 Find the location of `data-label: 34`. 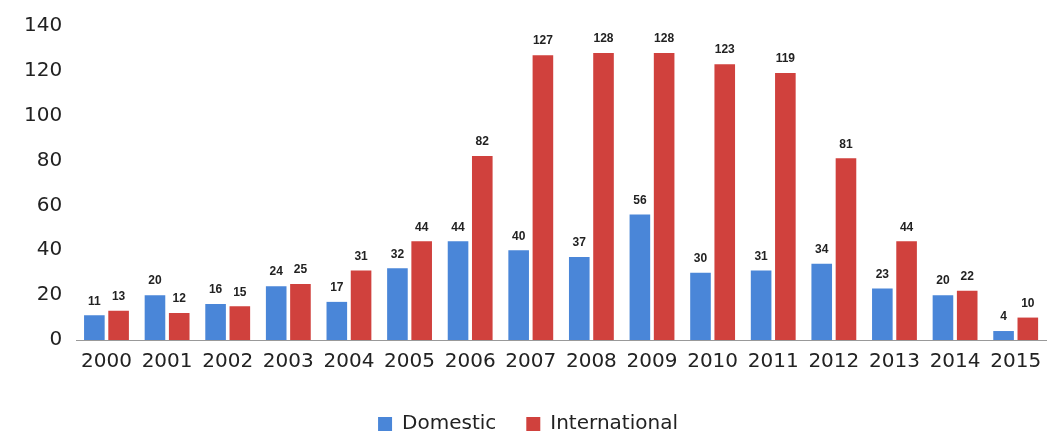

data-label: 34 is located at coordinates (822, 249).